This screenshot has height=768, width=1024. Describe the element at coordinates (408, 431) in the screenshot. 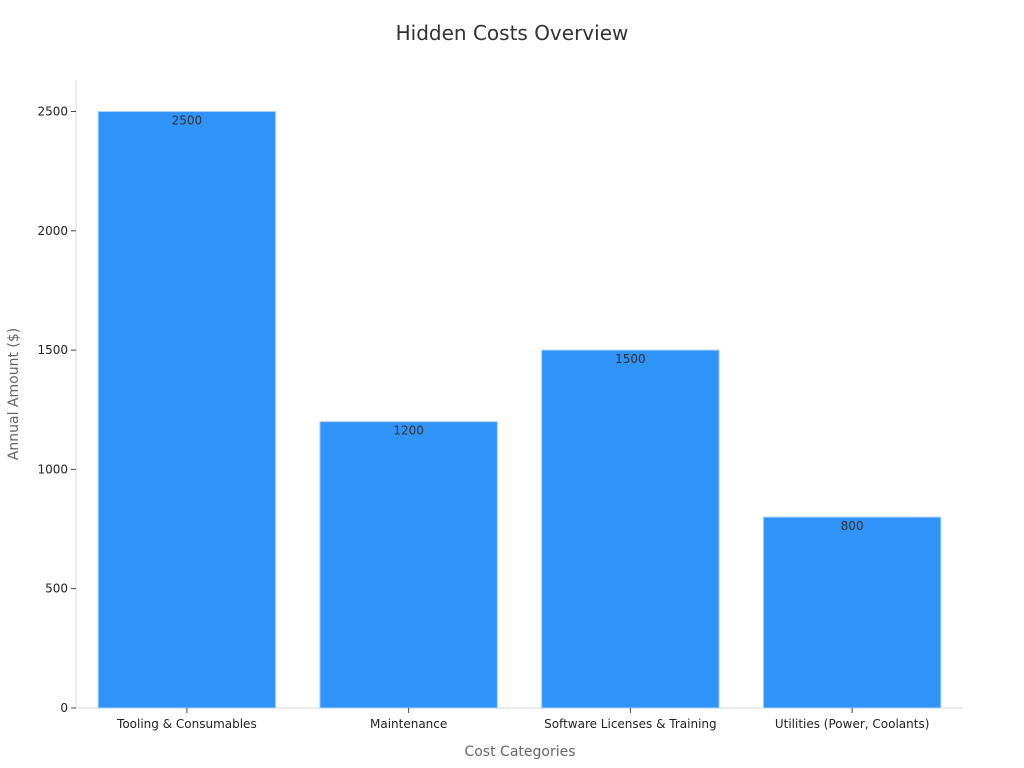

I see `data-label: 1200` at that location.